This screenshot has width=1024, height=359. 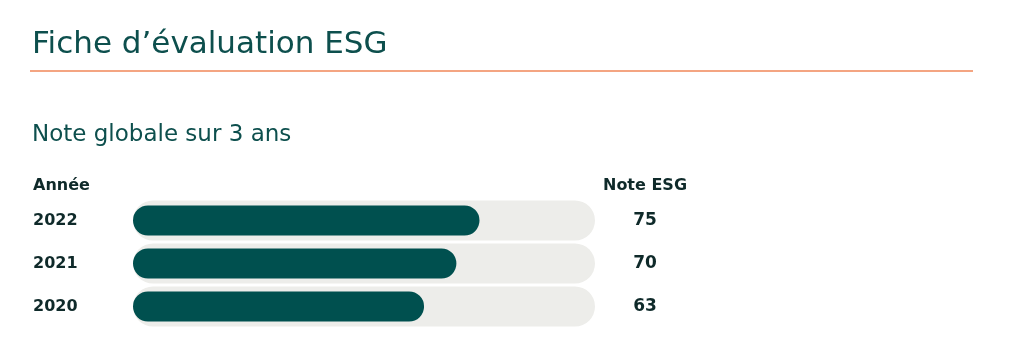 I want to click on y-axis-title: Année, so click(x=62, y=185).